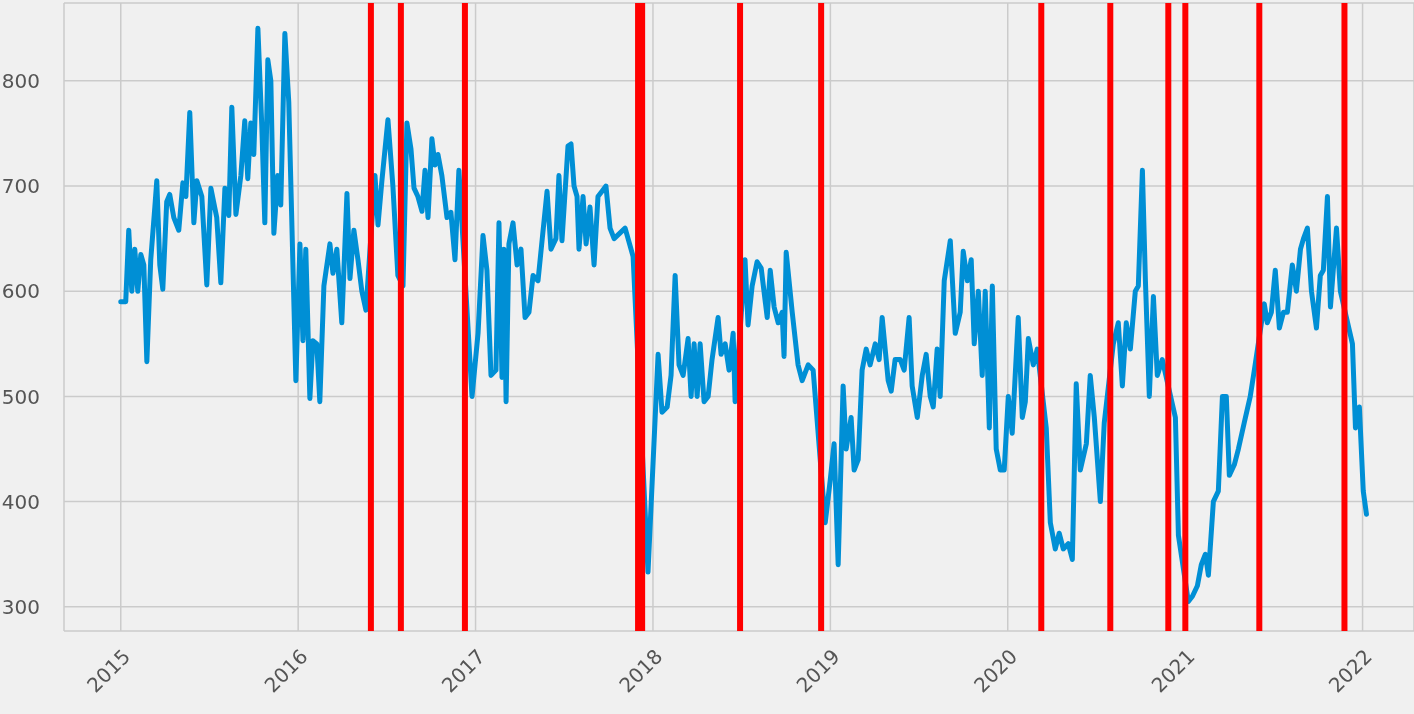 This screenshot has width=1414, height=714. What do you see at coordinates (20, 501) in the screenshot?
I see `y-tick-label: 400` at bounding box center [20, 501].